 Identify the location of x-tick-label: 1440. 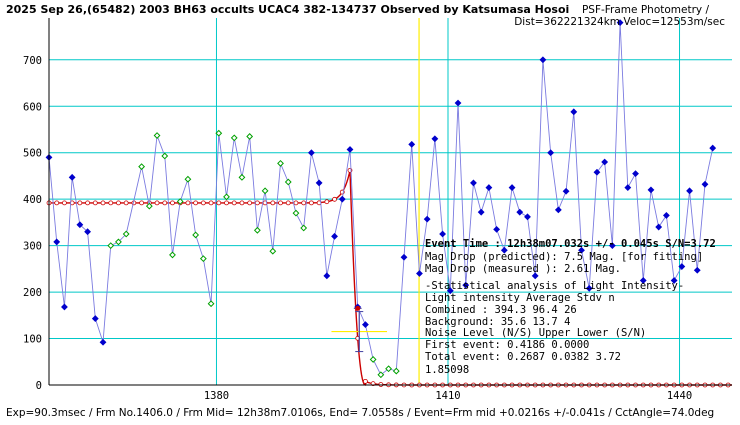
(679, 396).